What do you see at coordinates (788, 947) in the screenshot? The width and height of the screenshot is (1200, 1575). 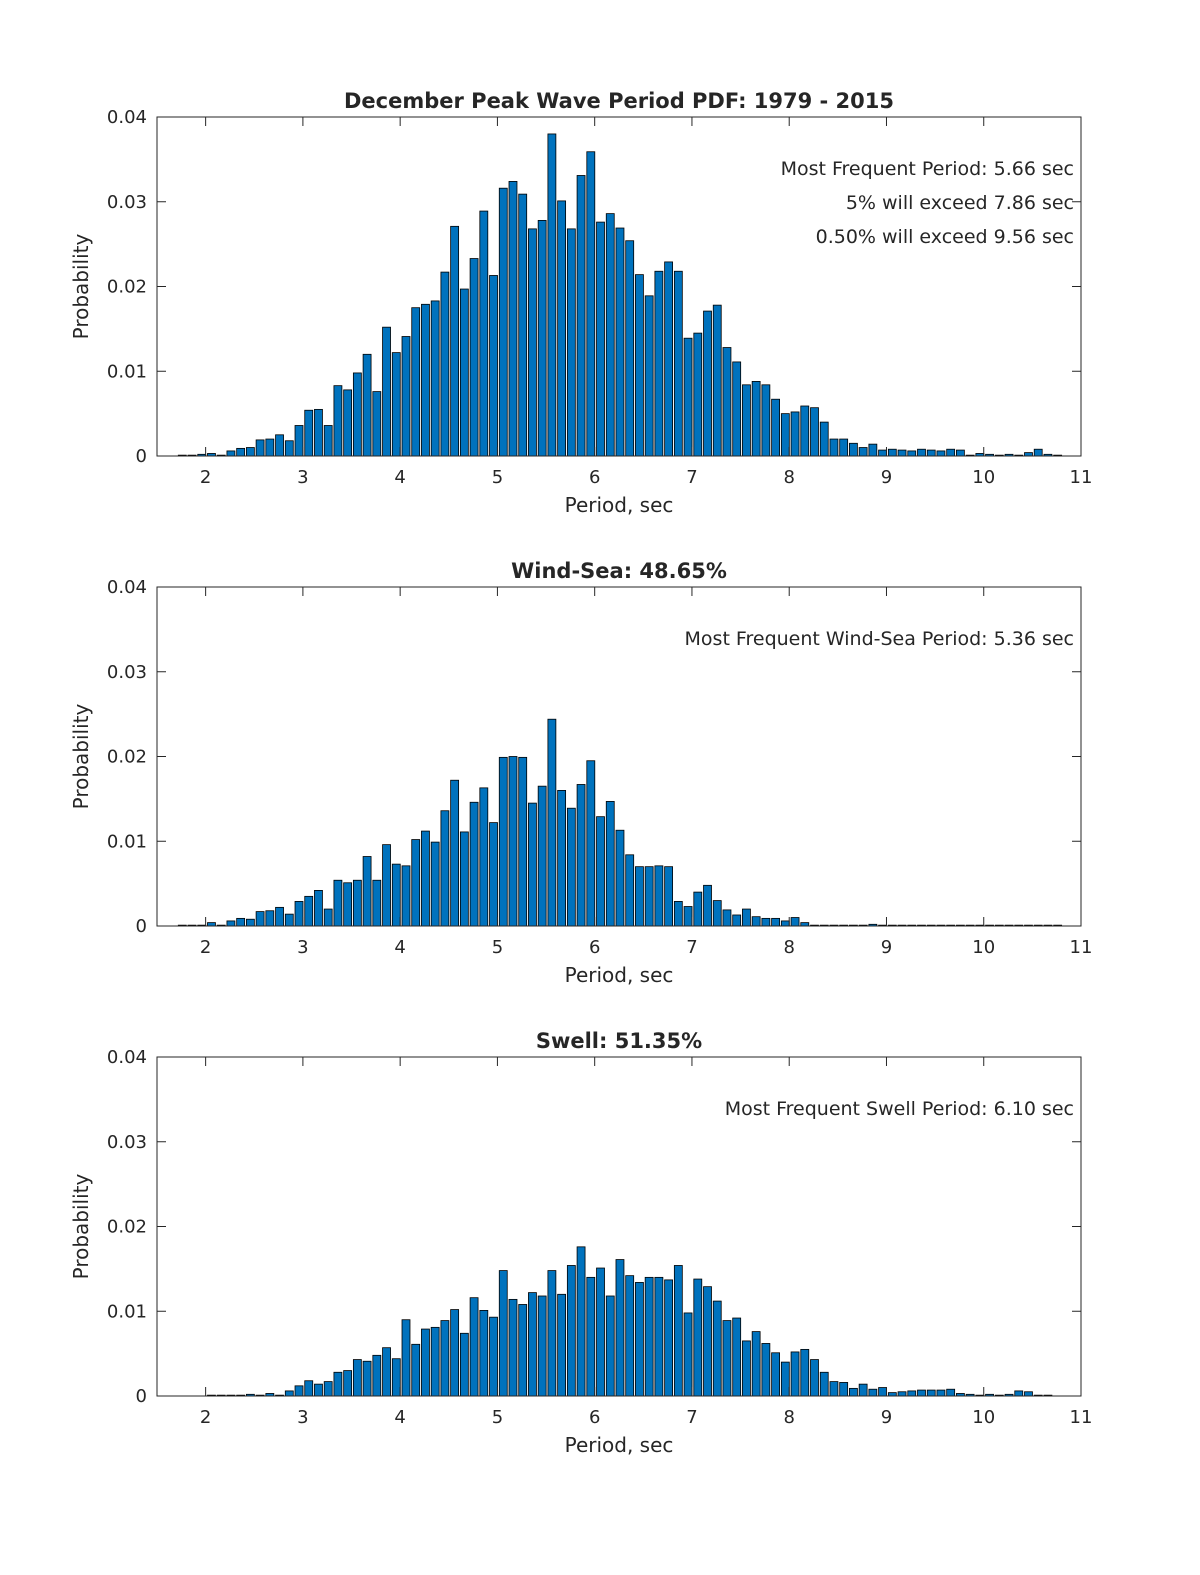 I see `x-tick-label: 8` at bounding box center [788, 947].